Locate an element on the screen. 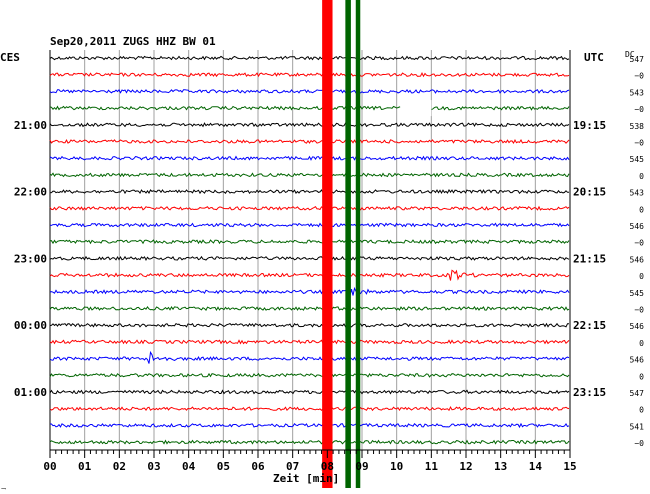  corner-mark: ͢ is located at coordinates (3, 488).